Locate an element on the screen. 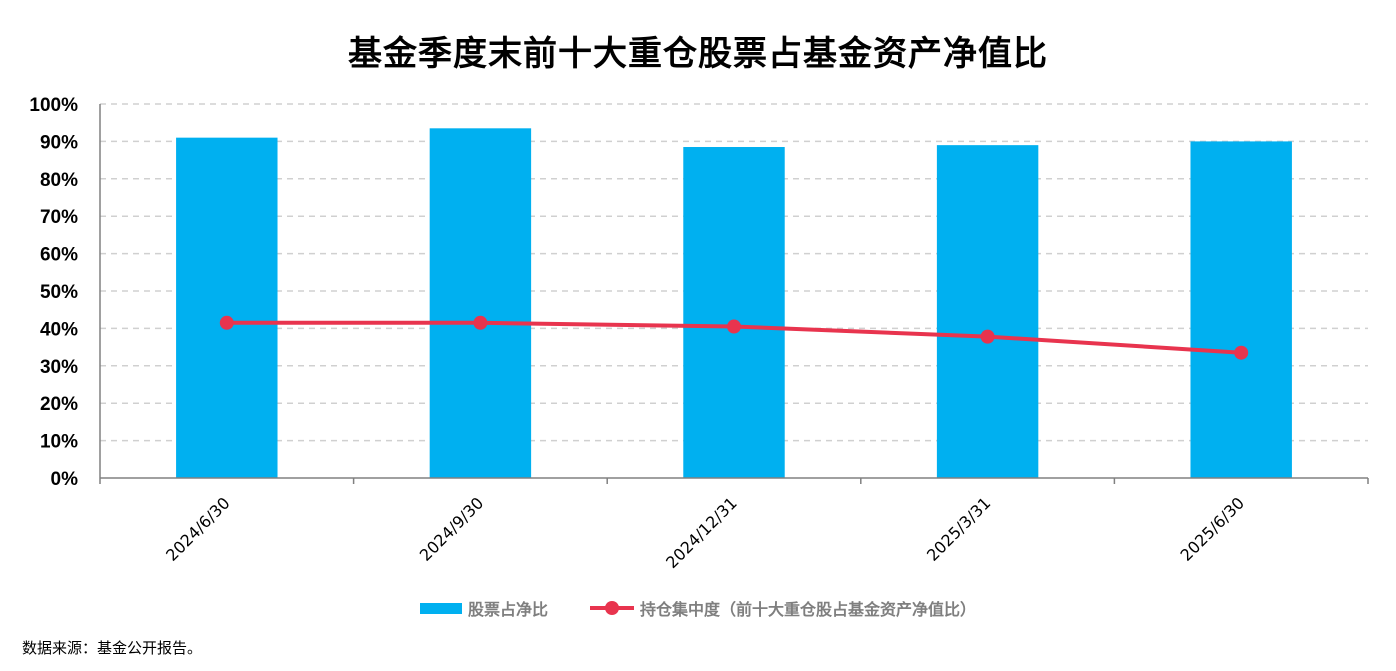 This screenshot has width=1396, height=671. legend-label-line: 持仓集中度（前十大重仓股占基金资产净值比） is located at coordinates (808, 609).